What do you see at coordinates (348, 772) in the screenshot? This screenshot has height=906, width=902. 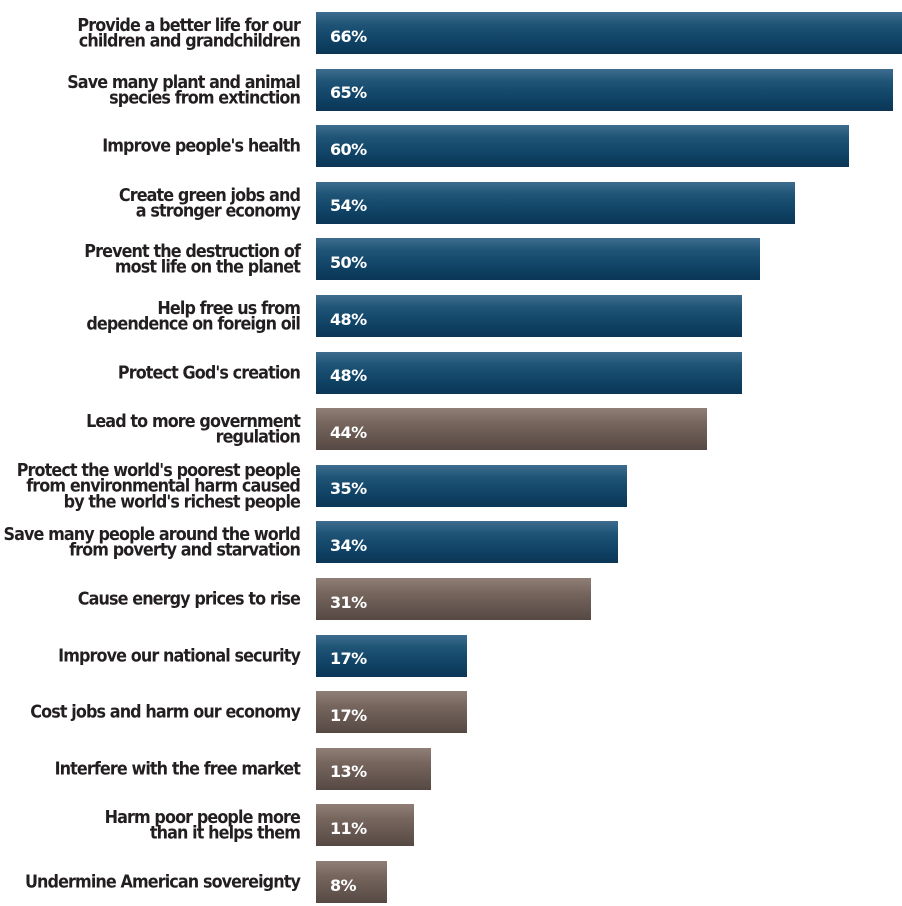 I see `value-label: 13%` at bounding box center [348, 772].